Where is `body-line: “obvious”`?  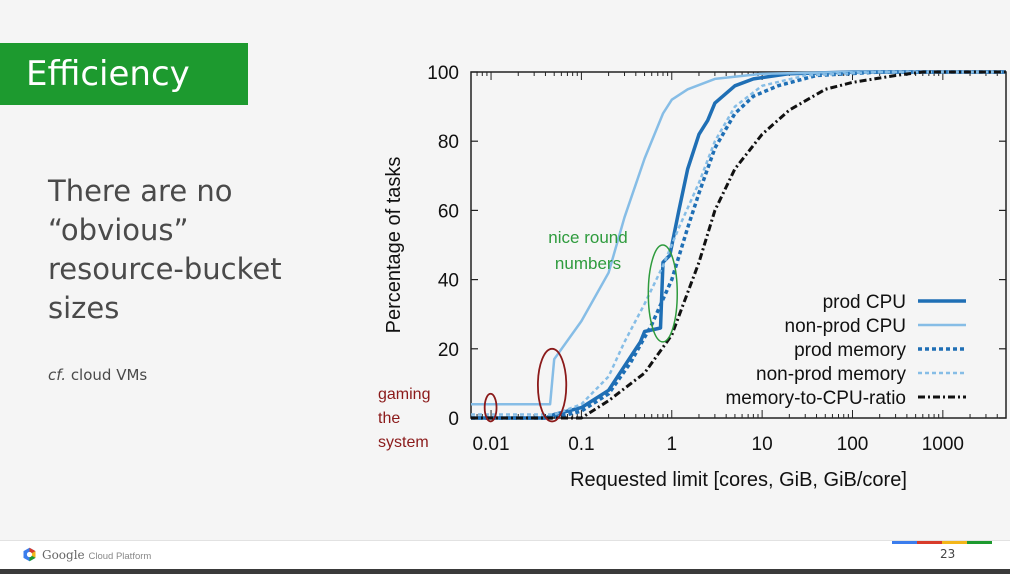
body-line: “obvious” is located at coordinates (118, 230).